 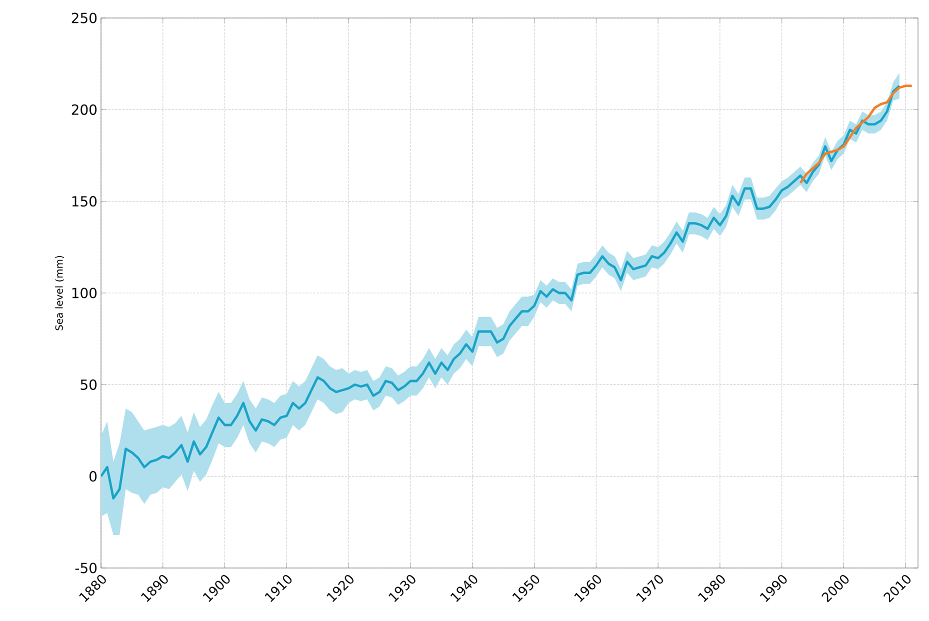 I want to click on y-axis-title: Sea level (mm), so click(x=59, y=293).